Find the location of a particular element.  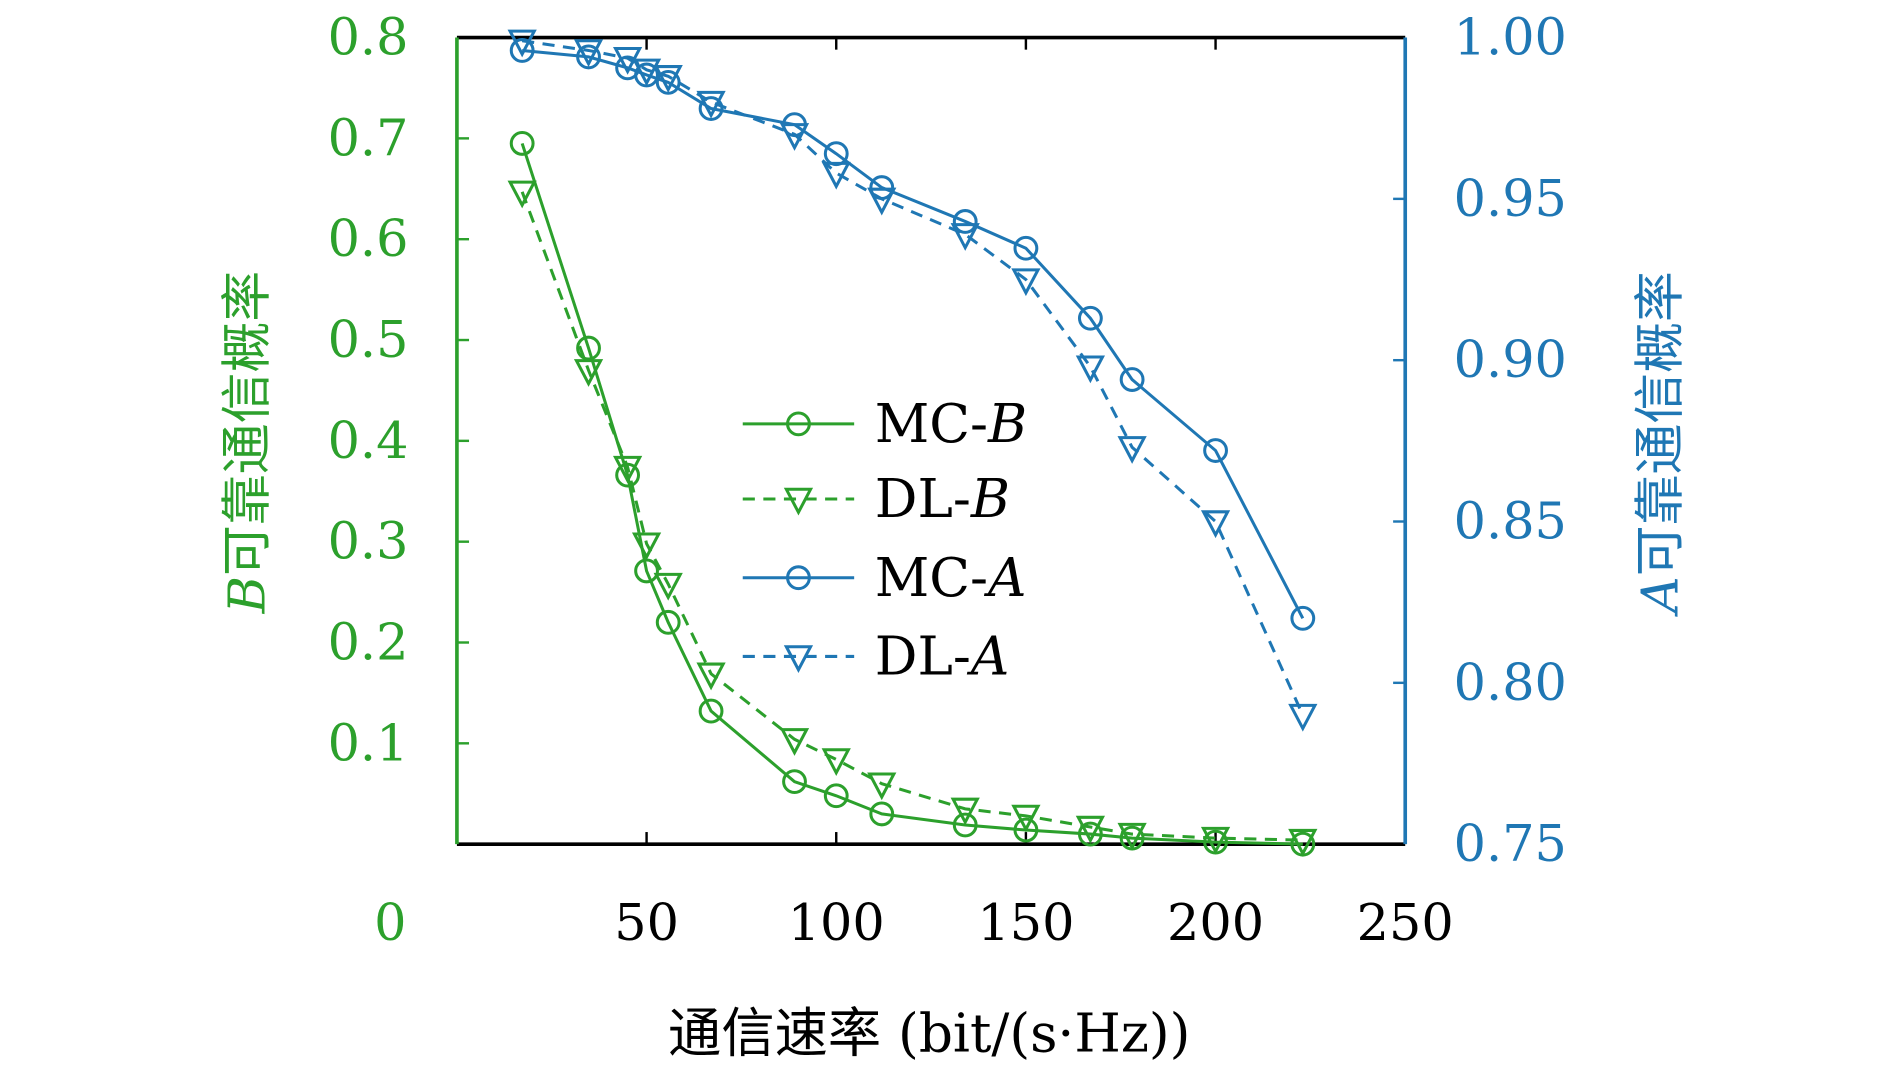

legend-marker-mc-a is located at coordinates (798, 578).